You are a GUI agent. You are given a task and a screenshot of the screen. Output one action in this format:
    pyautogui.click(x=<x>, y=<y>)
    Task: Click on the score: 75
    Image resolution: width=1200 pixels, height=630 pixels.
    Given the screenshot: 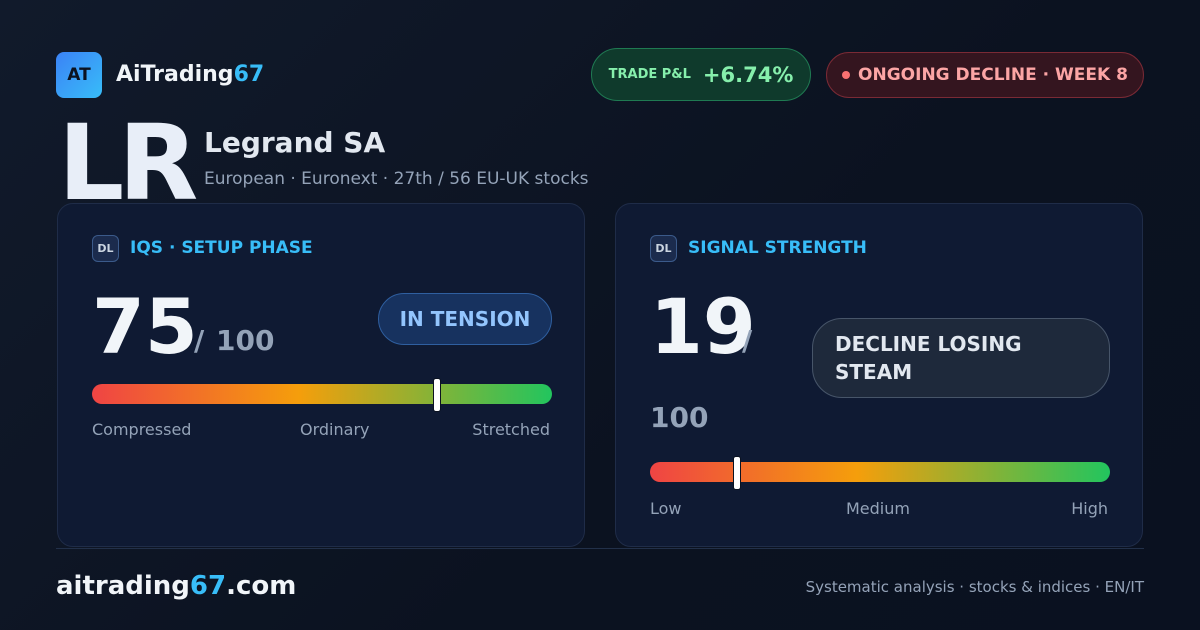 What is the action you would take?
    pyautogui.click(x=145, y=326)
    